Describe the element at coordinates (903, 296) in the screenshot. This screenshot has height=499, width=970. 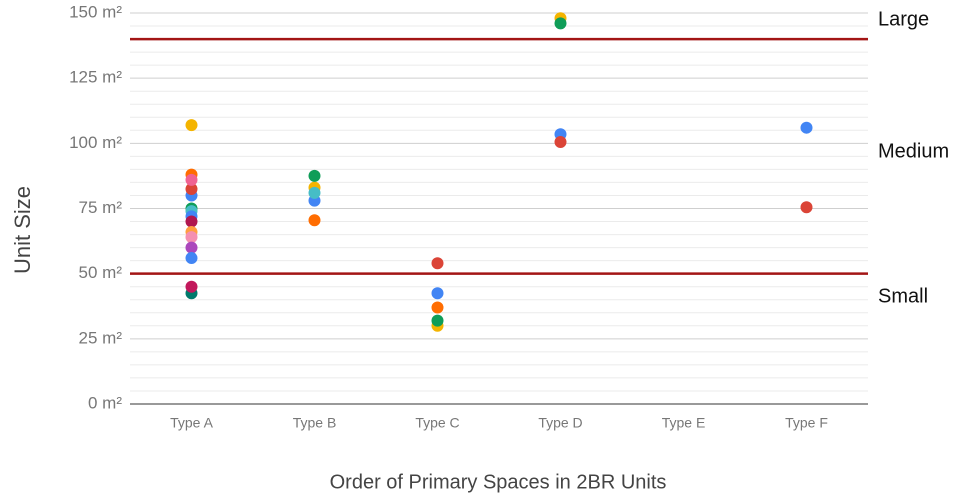
I see `annotation: Small` at that location.